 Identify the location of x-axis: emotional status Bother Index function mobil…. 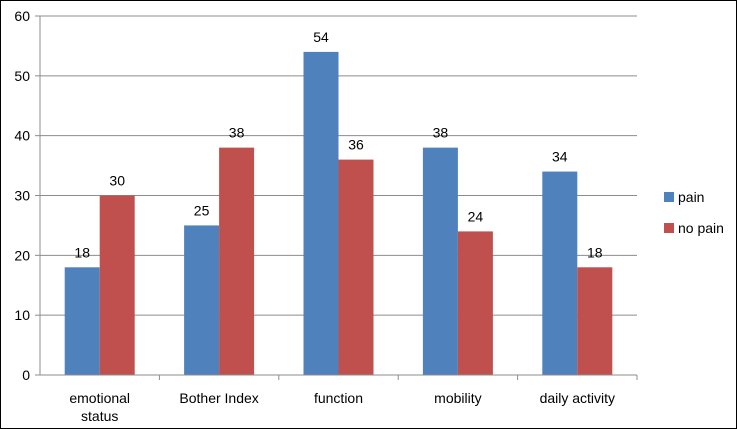
(339, 399).